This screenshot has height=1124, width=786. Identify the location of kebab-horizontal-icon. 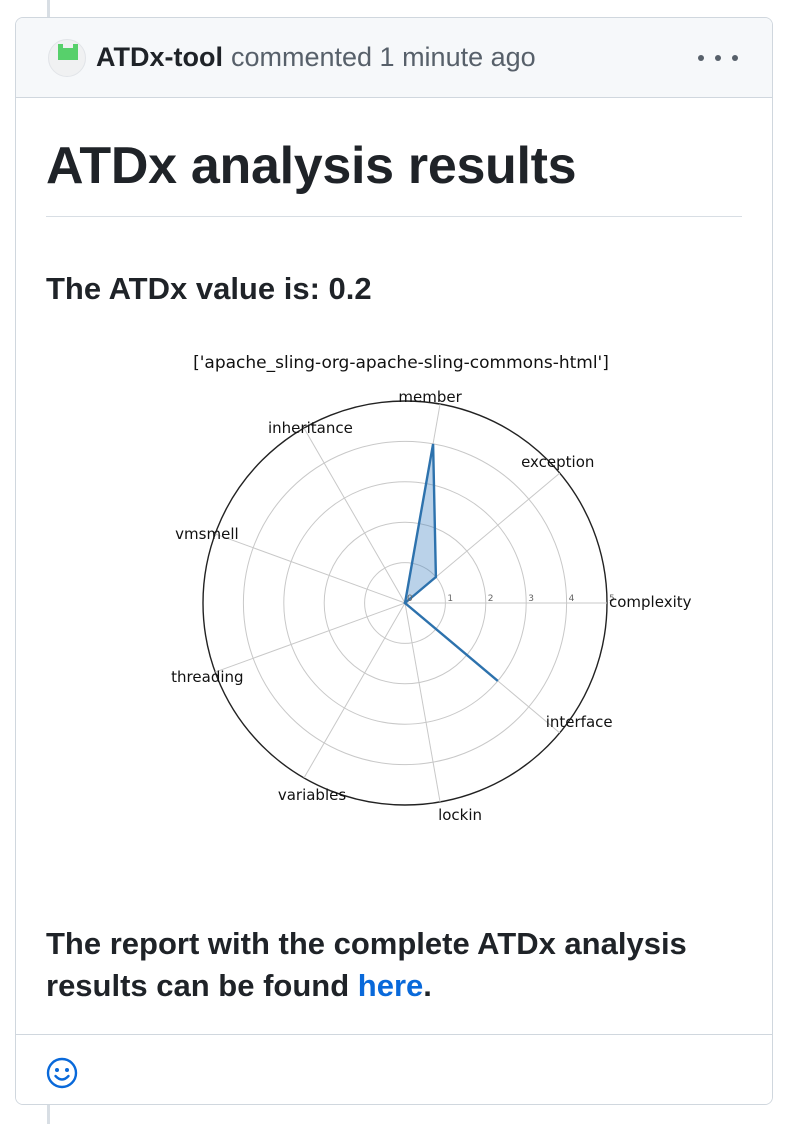
(718, 58).